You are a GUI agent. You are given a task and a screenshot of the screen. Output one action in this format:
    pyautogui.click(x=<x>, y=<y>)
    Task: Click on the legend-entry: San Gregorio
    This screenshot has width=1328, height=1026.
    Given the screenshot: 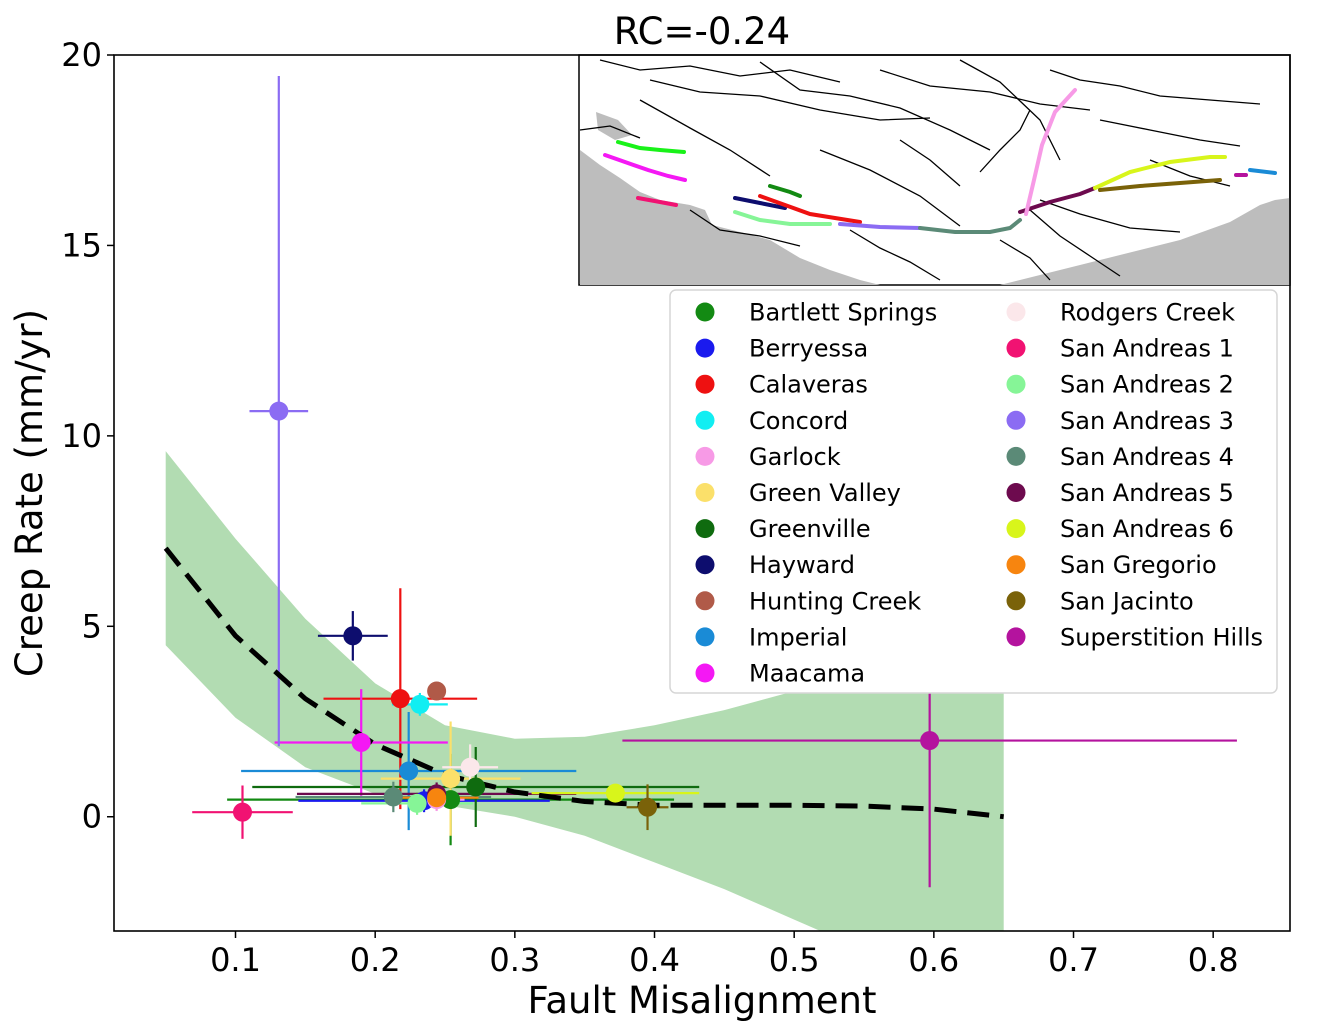 What is the action you would take?
    pyautogui.click(x=1111, y=565)
    